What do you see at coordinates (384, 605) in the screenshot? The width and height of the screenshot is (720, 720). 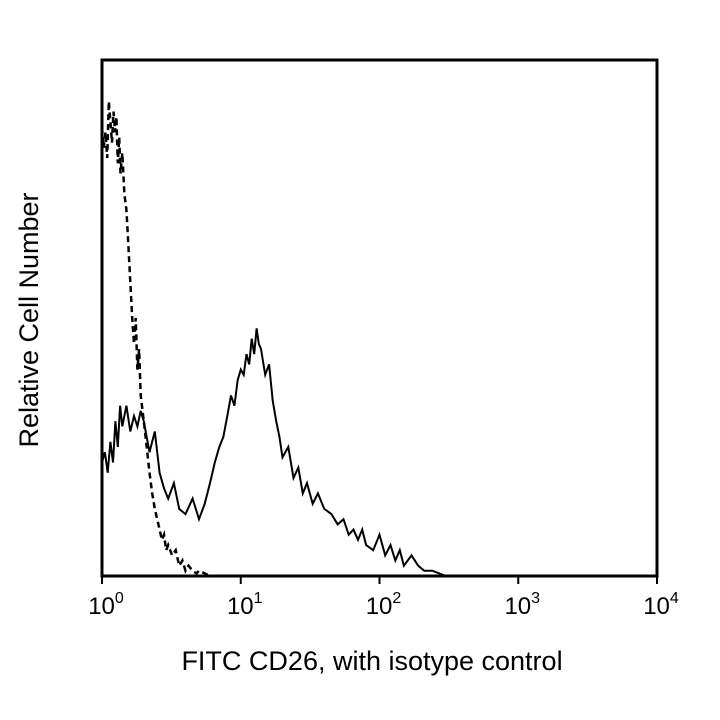 I see `x-tick-label: 10²` at bounding box center [384, 605].